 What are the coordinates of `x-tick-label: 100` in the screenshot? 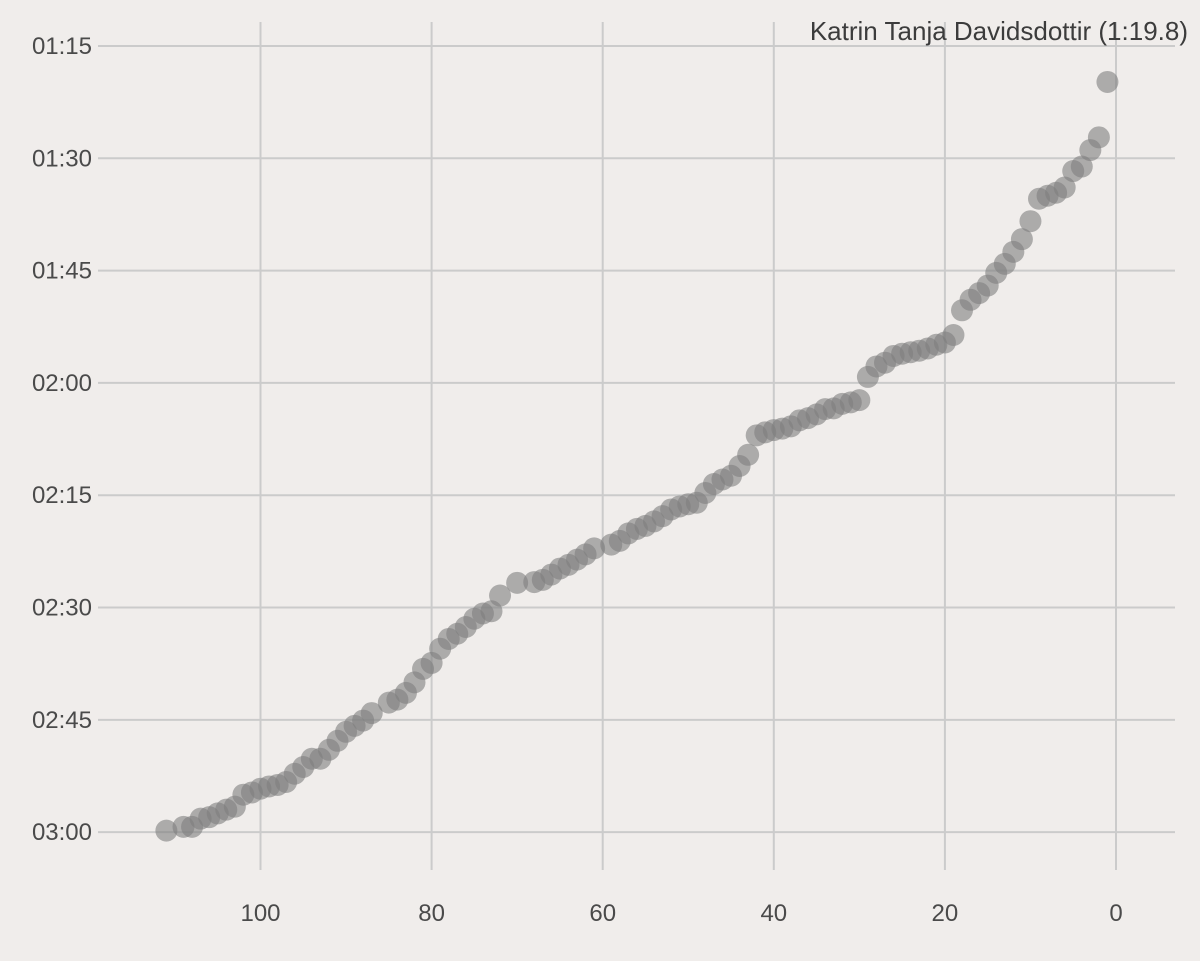 It's located at (260, 913).